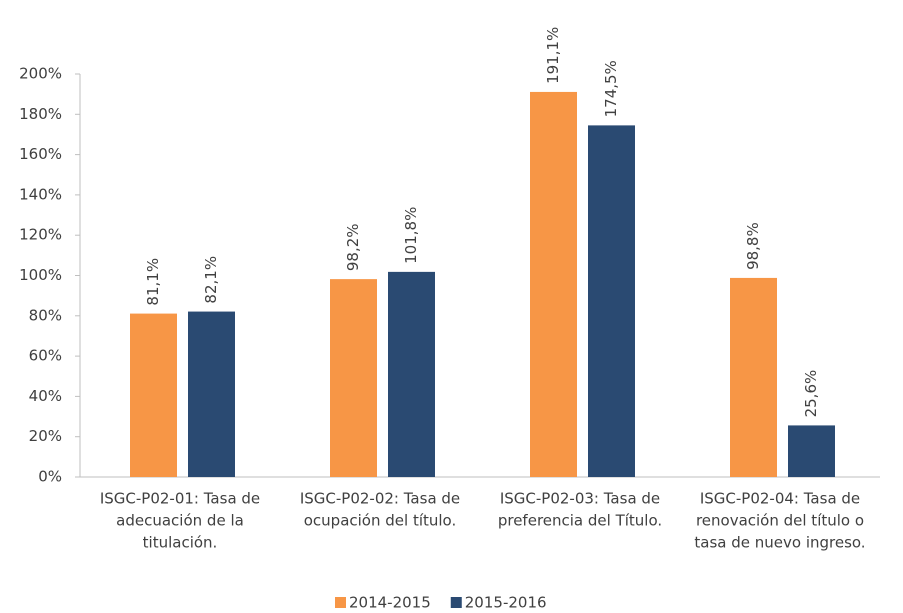 This screenshot has height=613, width=903. I want to click on data-label: 25,6%, so click(811, 394).